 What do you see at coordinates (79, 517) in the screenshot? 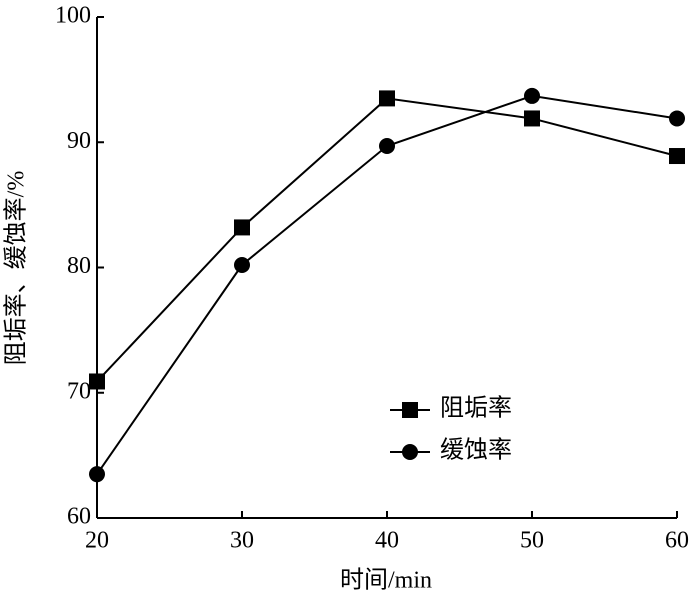
I see `y-tick-label: 60` at bounding box center [79, 517].